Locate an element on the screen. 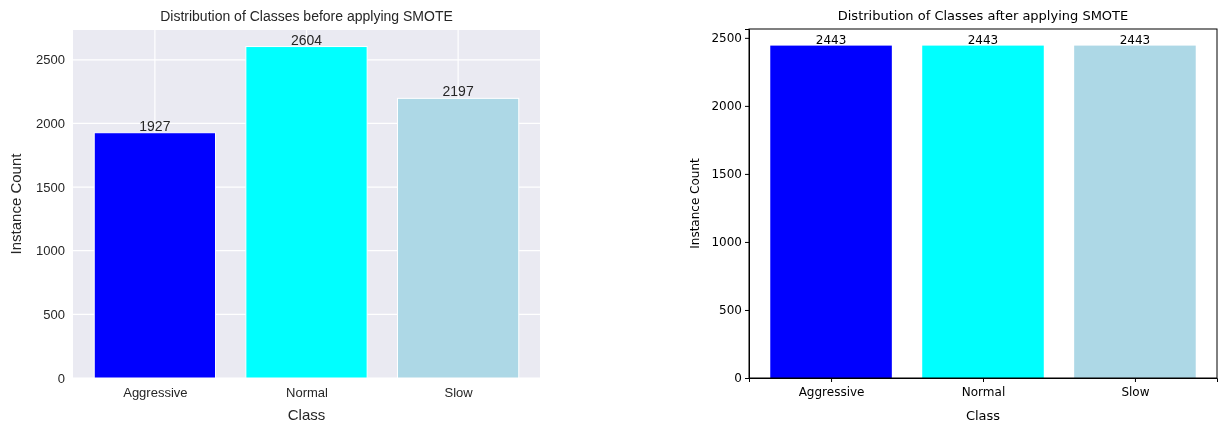 This screenshot has width=1219, height=422. data-label: 1927 is located at coordinates (155, 125).